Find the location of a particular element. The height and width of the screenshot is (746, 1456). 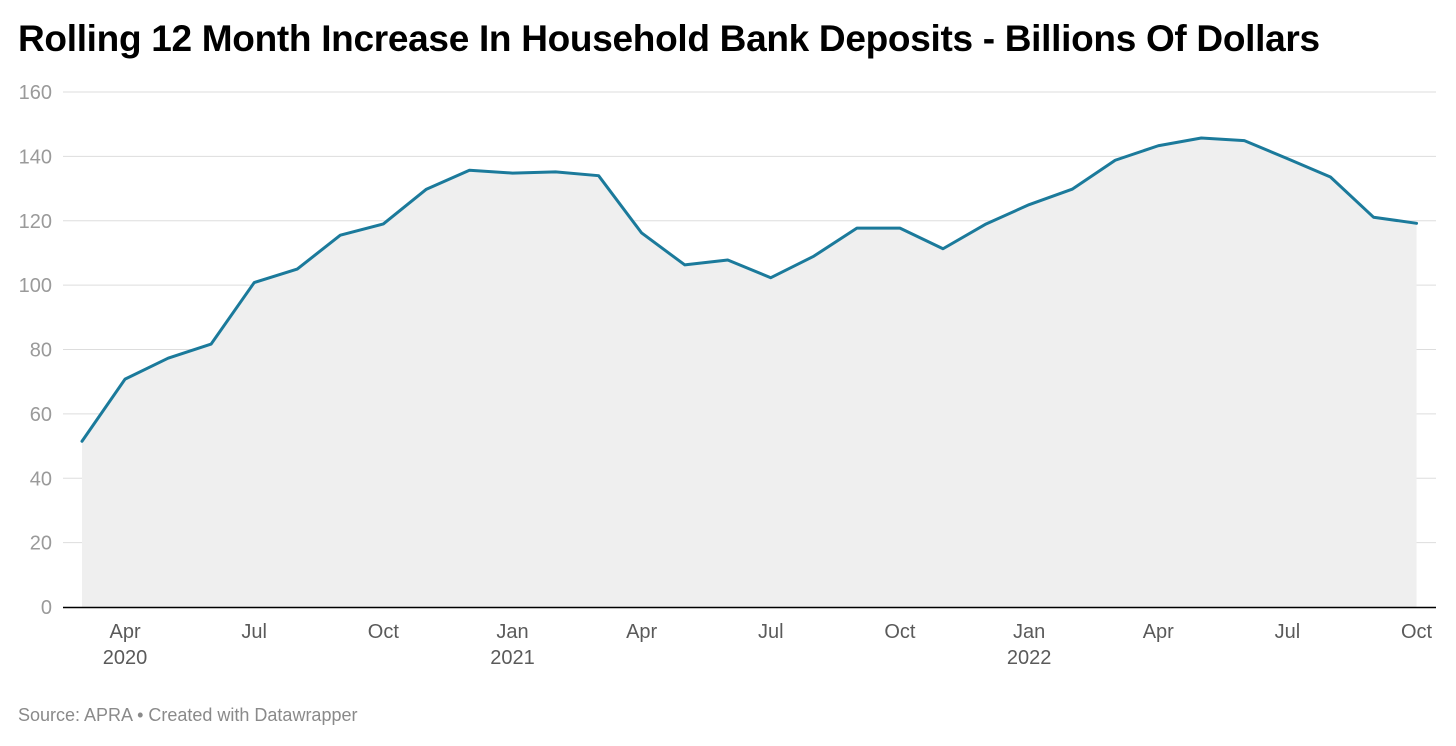

y-tick-label: 60 is located at coordinates (41, 415).